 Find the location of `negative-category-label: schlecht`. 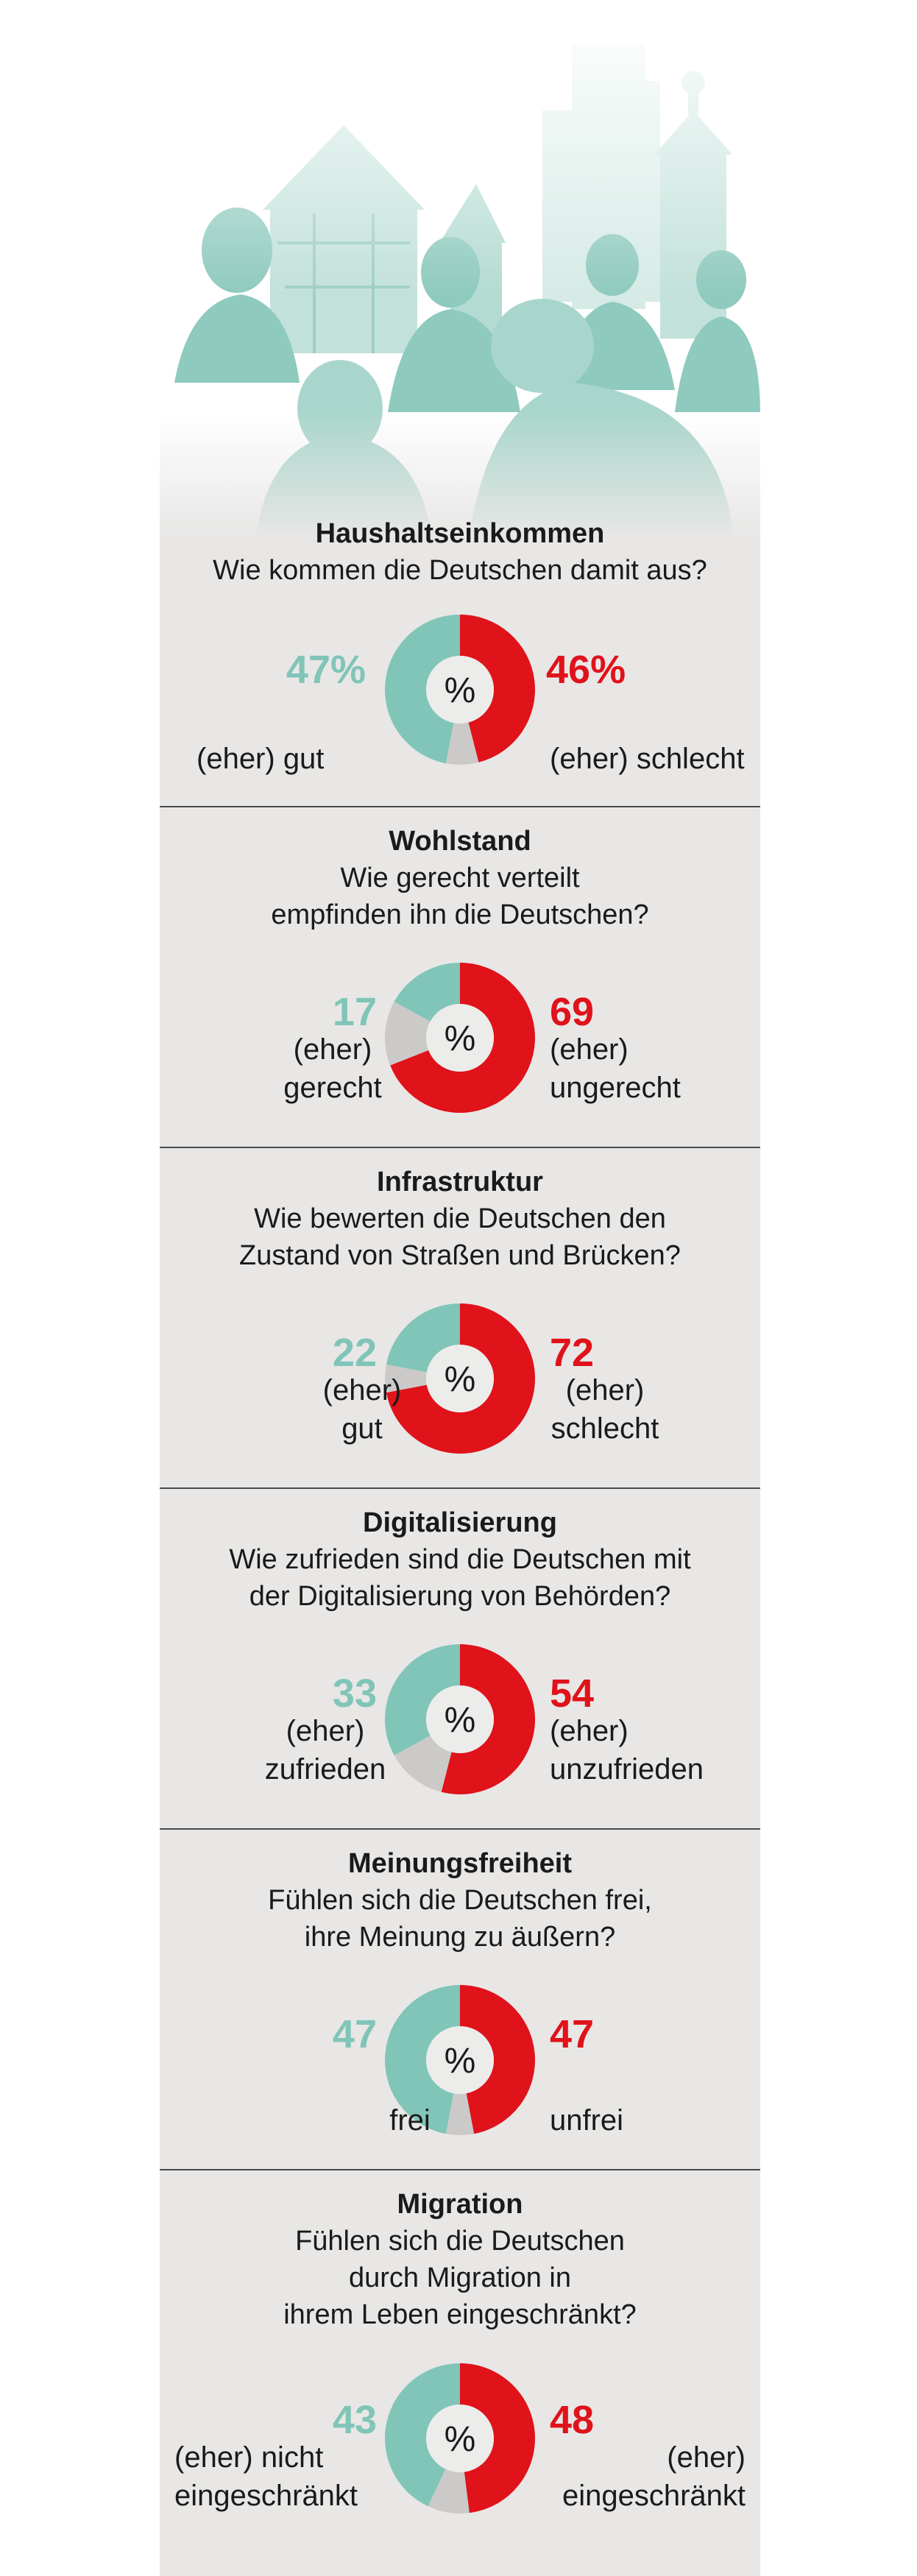

negative-category-label: schlecht is located at coordinates (605, 1428).